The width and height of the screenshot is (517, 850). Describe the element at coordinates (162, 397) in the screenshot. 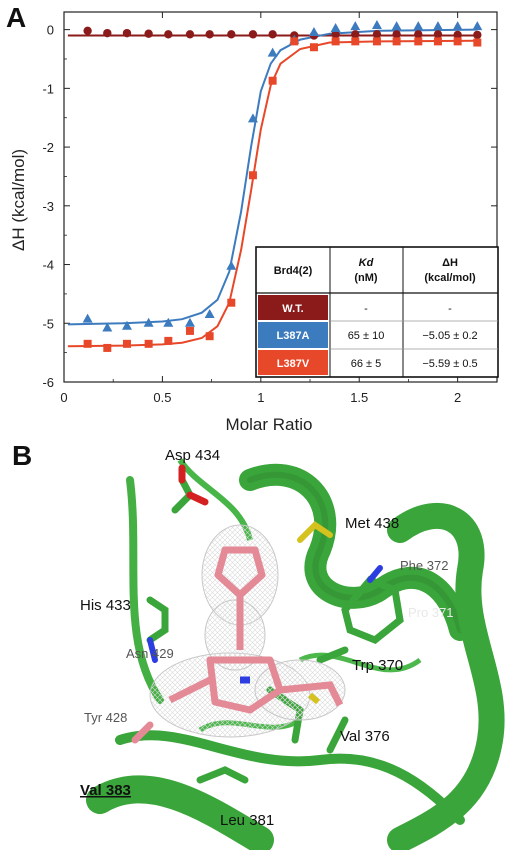

I see `x-tick-label: 0.5` at that location.